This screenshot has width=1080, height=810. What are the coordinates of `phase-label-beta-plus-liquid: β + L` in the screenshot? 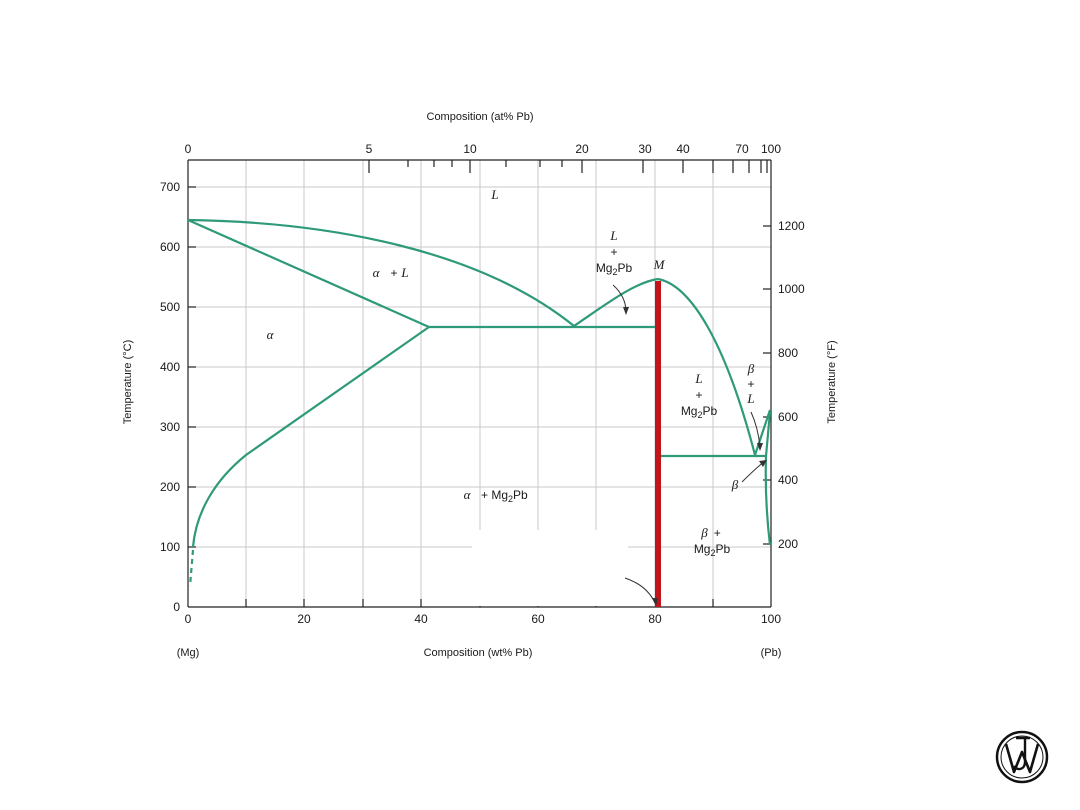 It's located at (750, 383).